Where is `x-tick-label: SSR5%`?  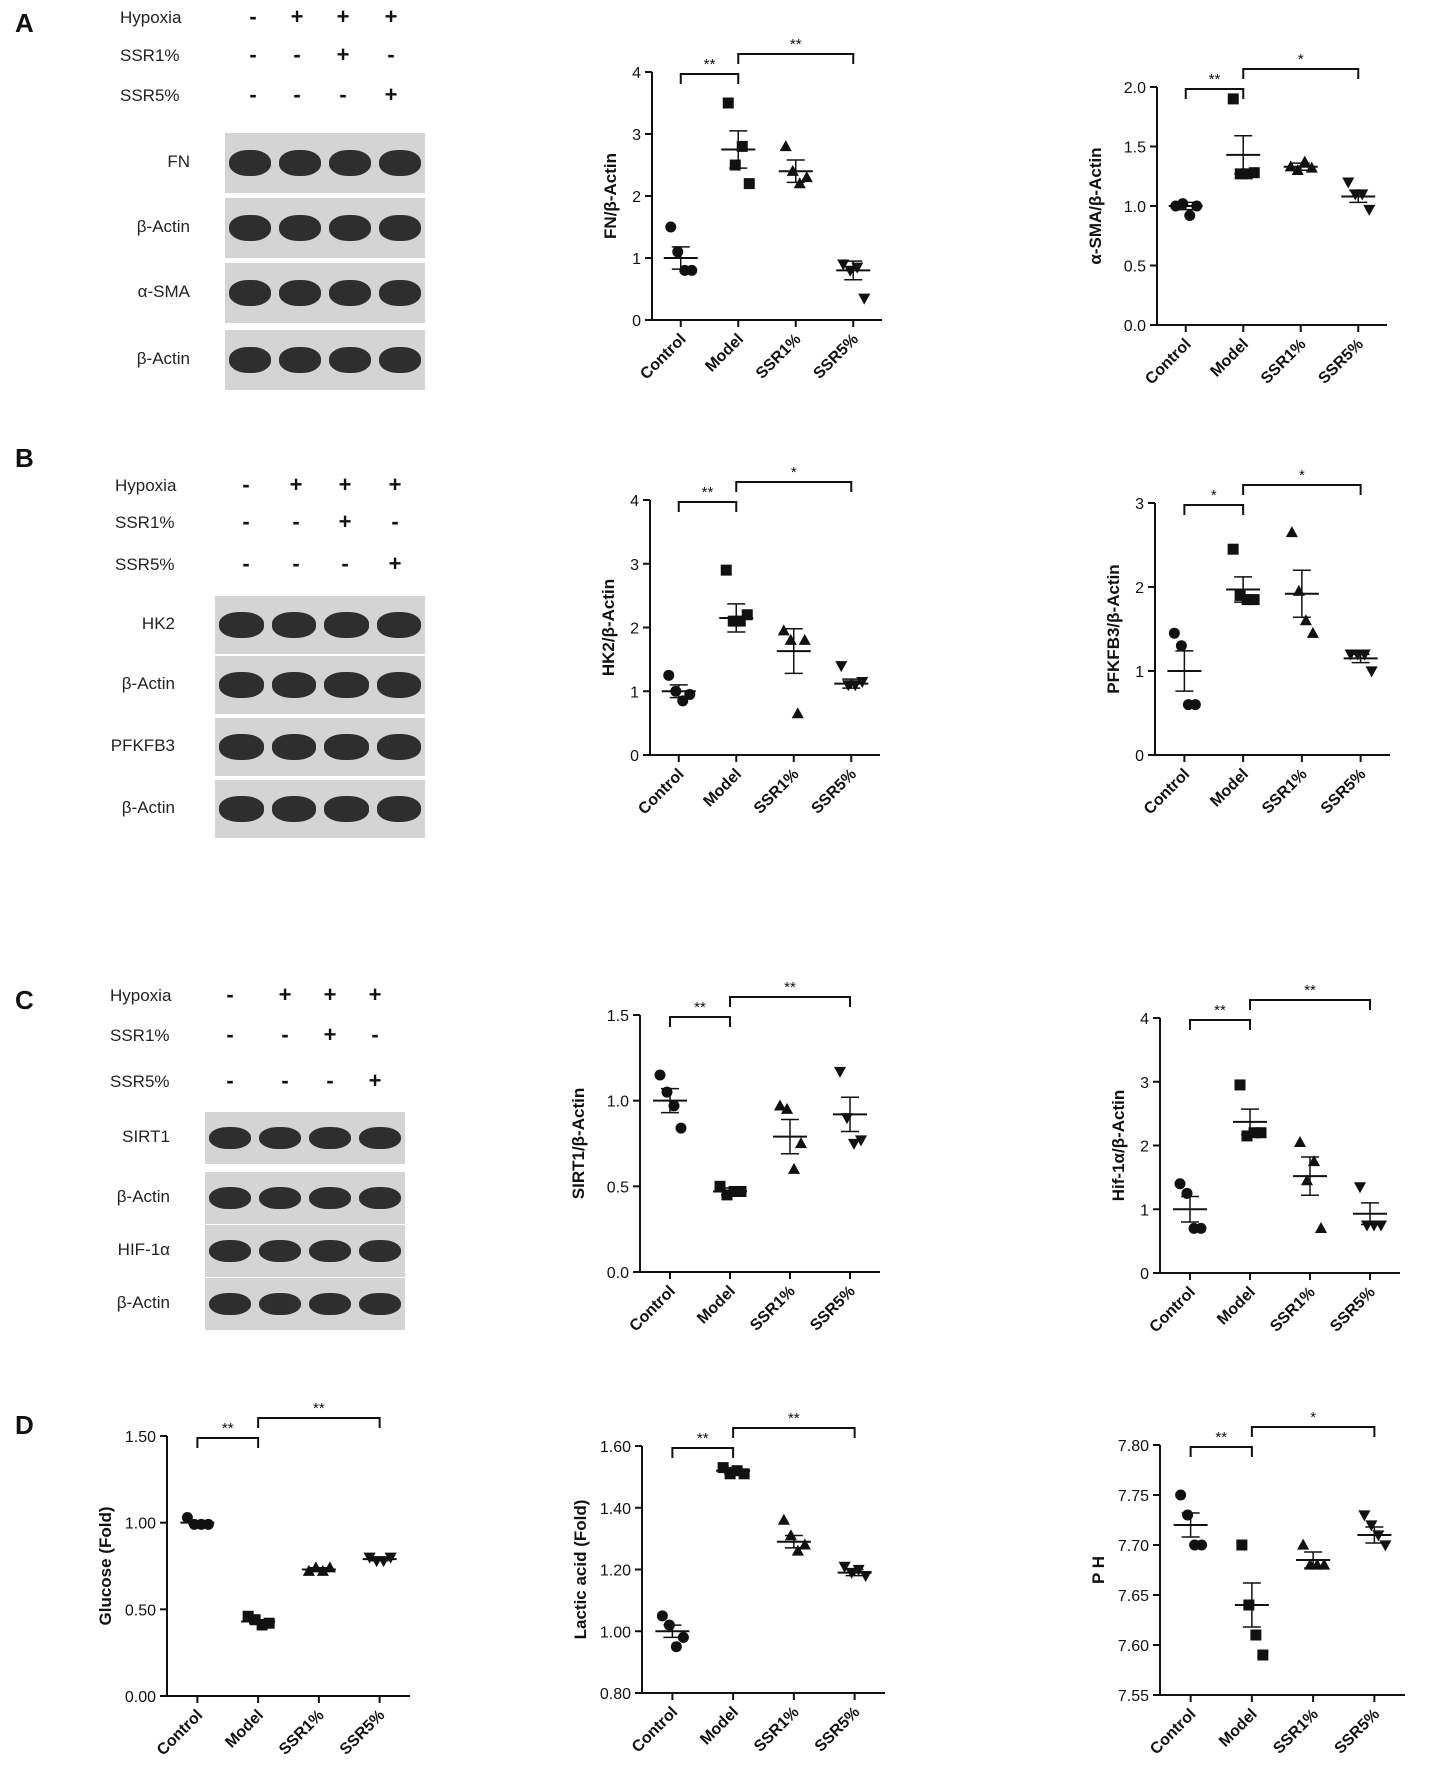
x-tick-label: SSR5% is located at coordinates (836, 357).